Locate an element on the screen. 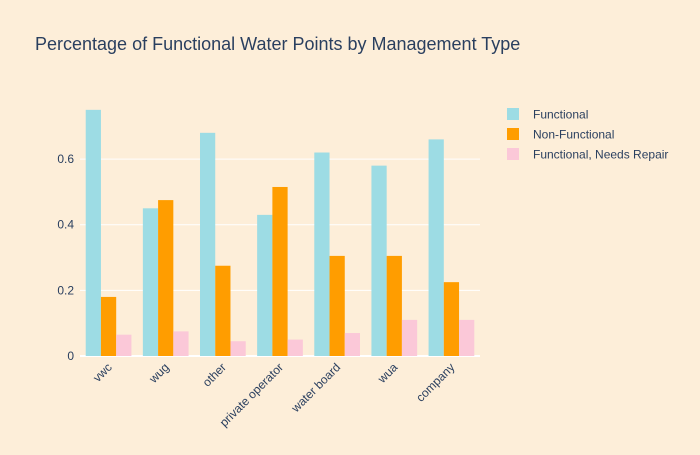  legend-label: Functional is located at coordinates (560, 115).